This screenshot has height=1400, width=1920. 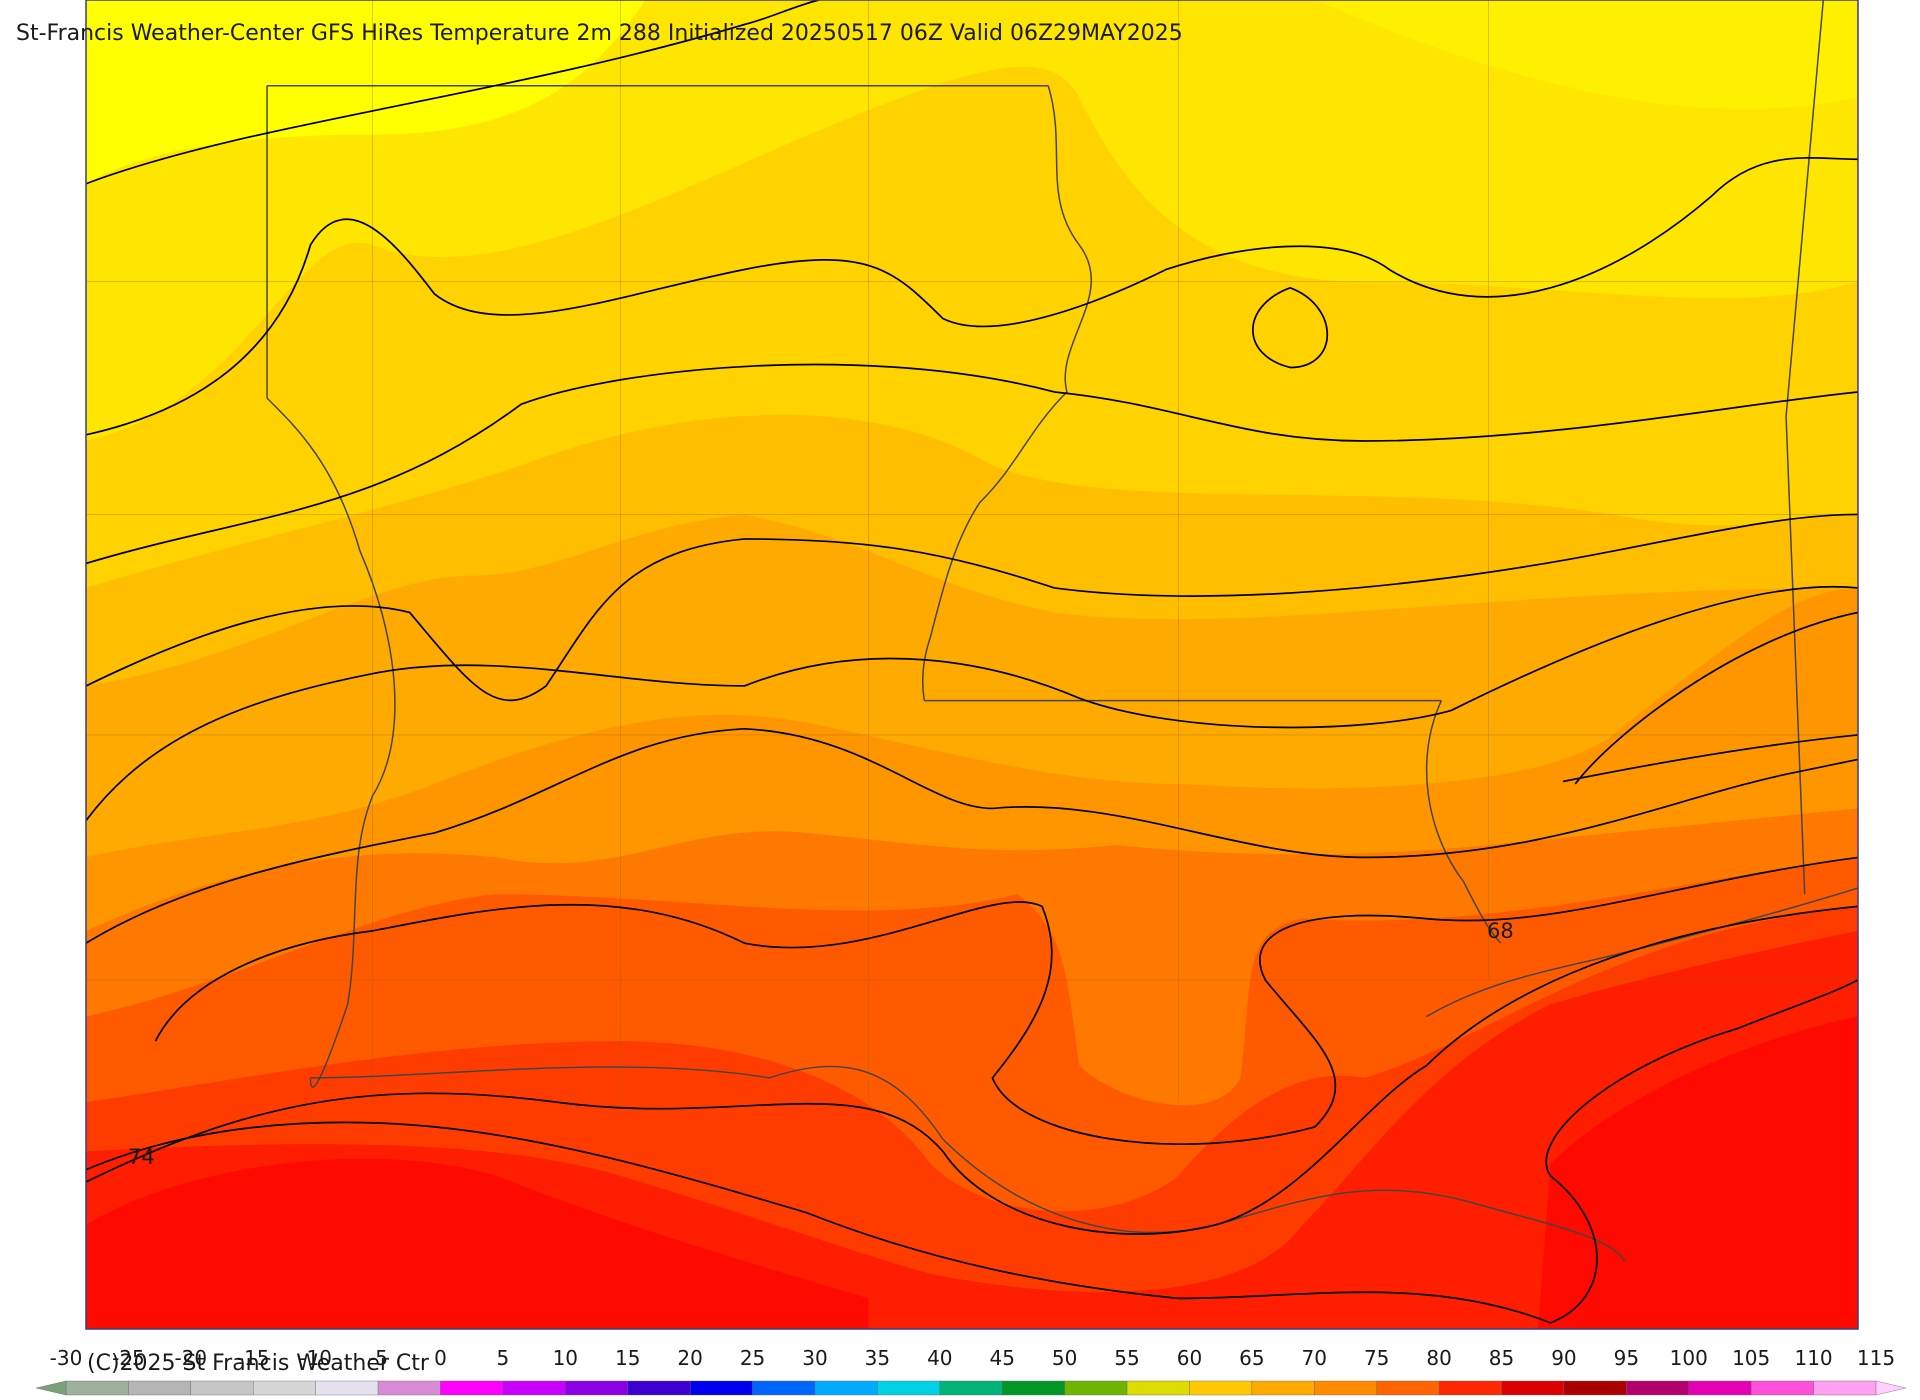 What do you see at coordinates (939, 1358) in the screenshot?
I see `colorbar-tick-label: 40` at bounding box center [939, 1358].